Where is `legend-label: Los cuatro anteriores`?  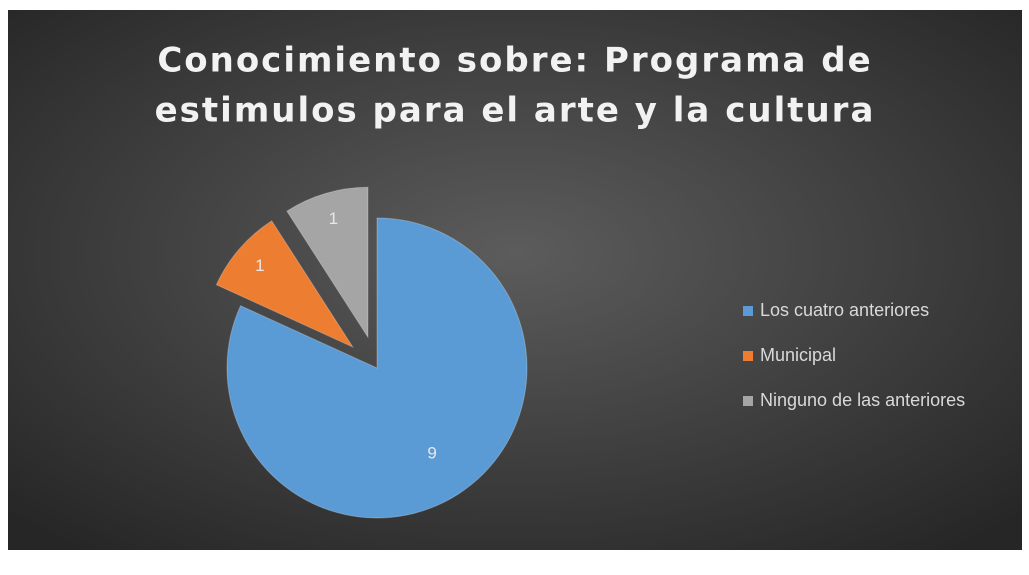 legend-label: Los cuatro anteriores is located at coordinates (844, 310).